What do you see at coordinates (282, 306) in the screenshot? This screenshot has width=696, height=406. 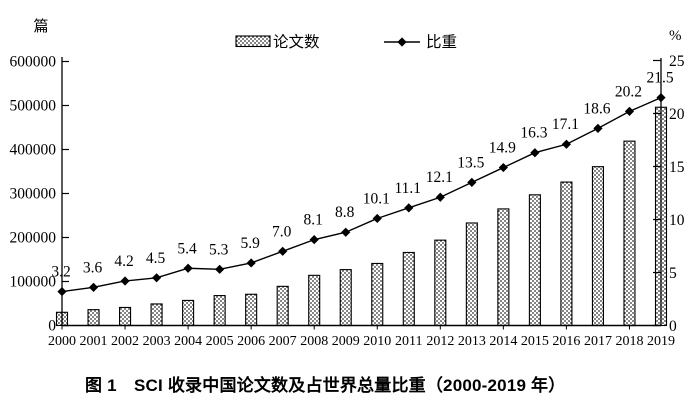 I see `bar-2007` at bounding box center [282, 306].